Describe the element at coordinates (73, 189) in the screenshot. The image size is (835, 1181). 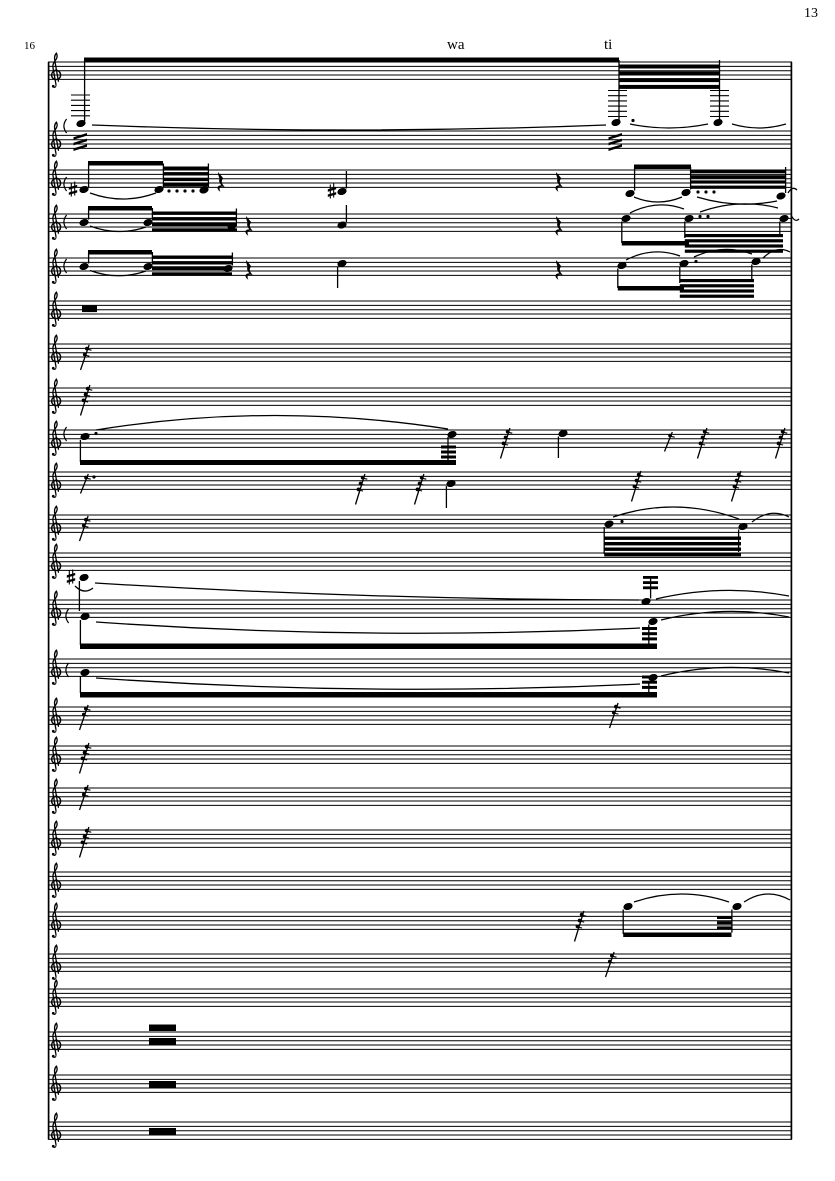
I see `sharp-accidental` at that location.